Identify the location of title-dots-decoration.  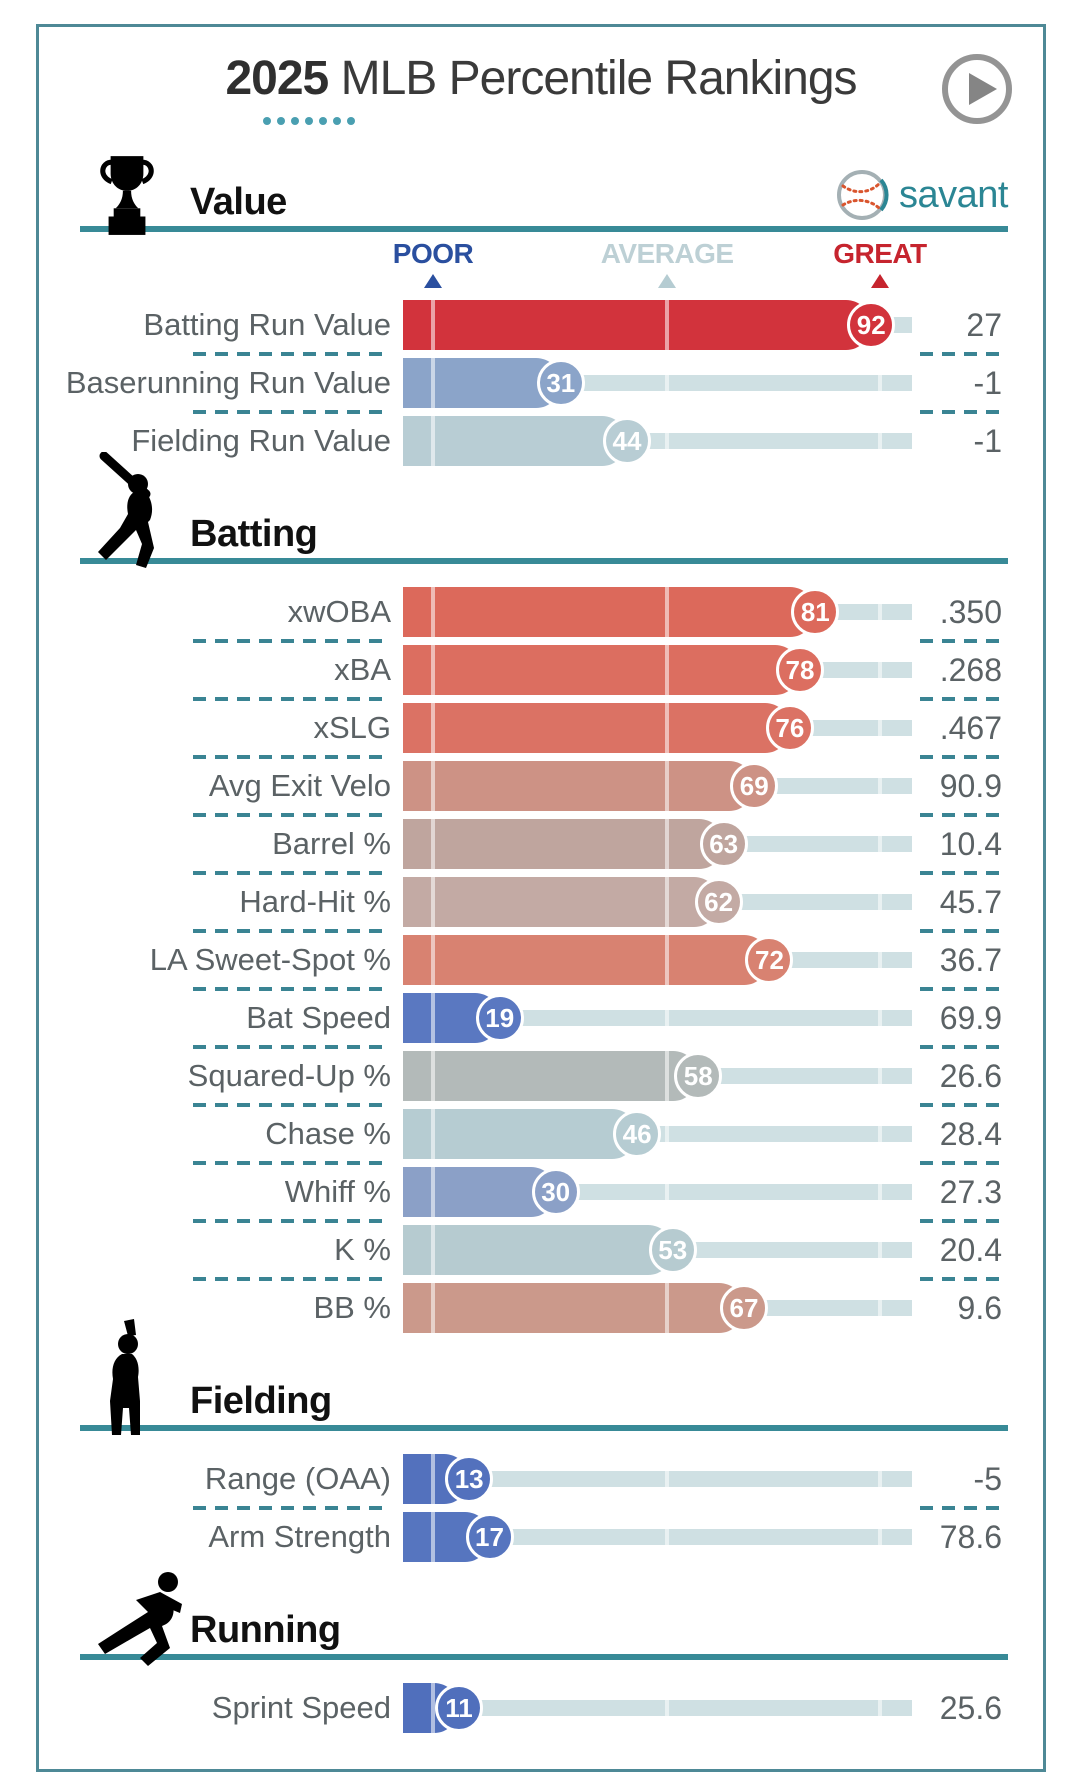
(309, 121).